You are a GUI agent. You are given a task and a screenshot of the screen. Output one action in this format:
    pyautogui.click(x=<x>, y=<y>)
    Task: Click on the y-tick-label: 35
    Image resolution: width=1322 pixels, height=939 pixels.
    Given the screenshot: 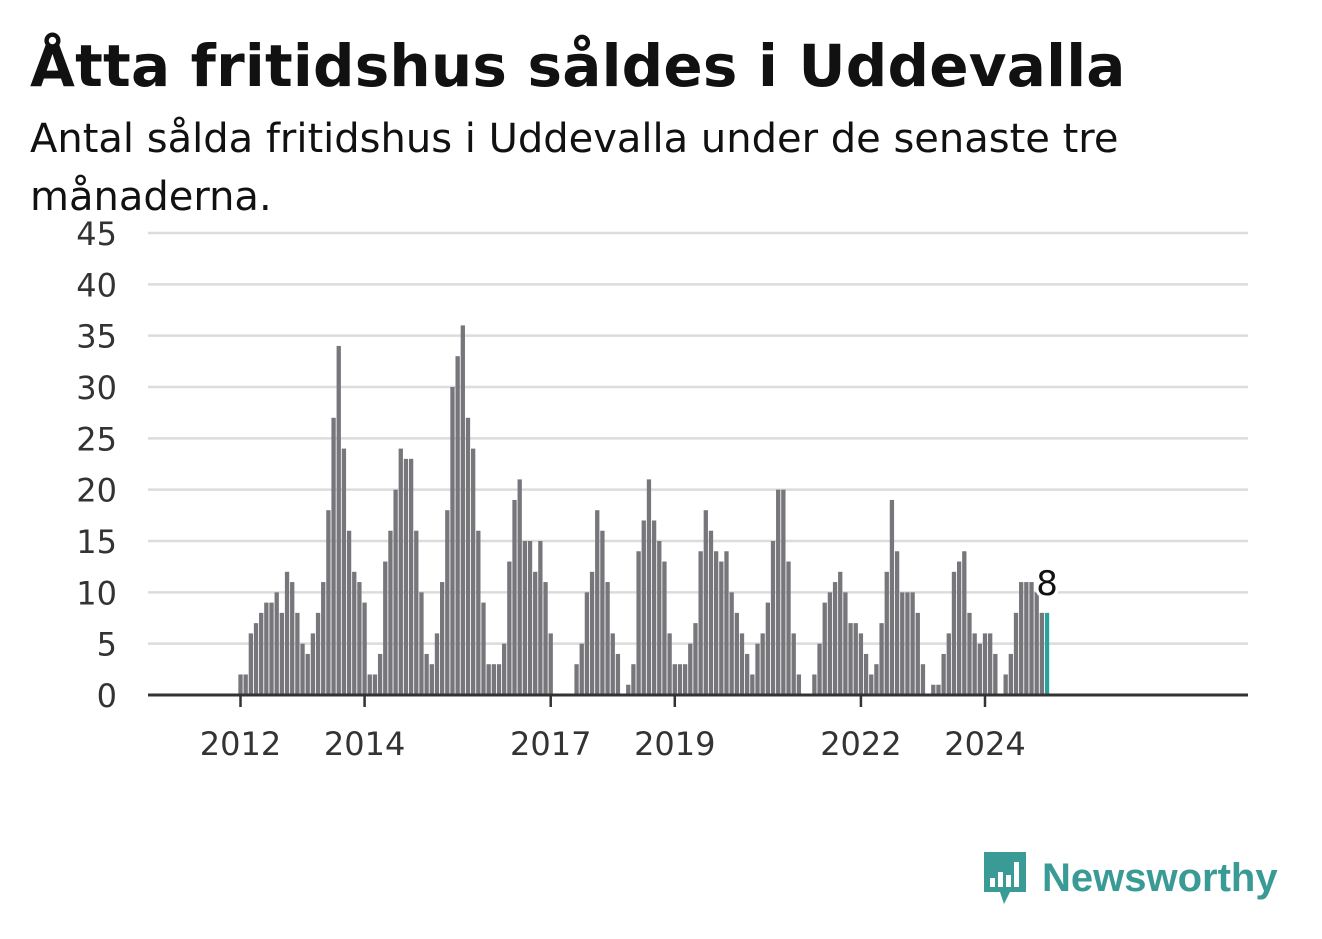 What is the action you would take?
    pyautogui.click(x=96, y=337)
    